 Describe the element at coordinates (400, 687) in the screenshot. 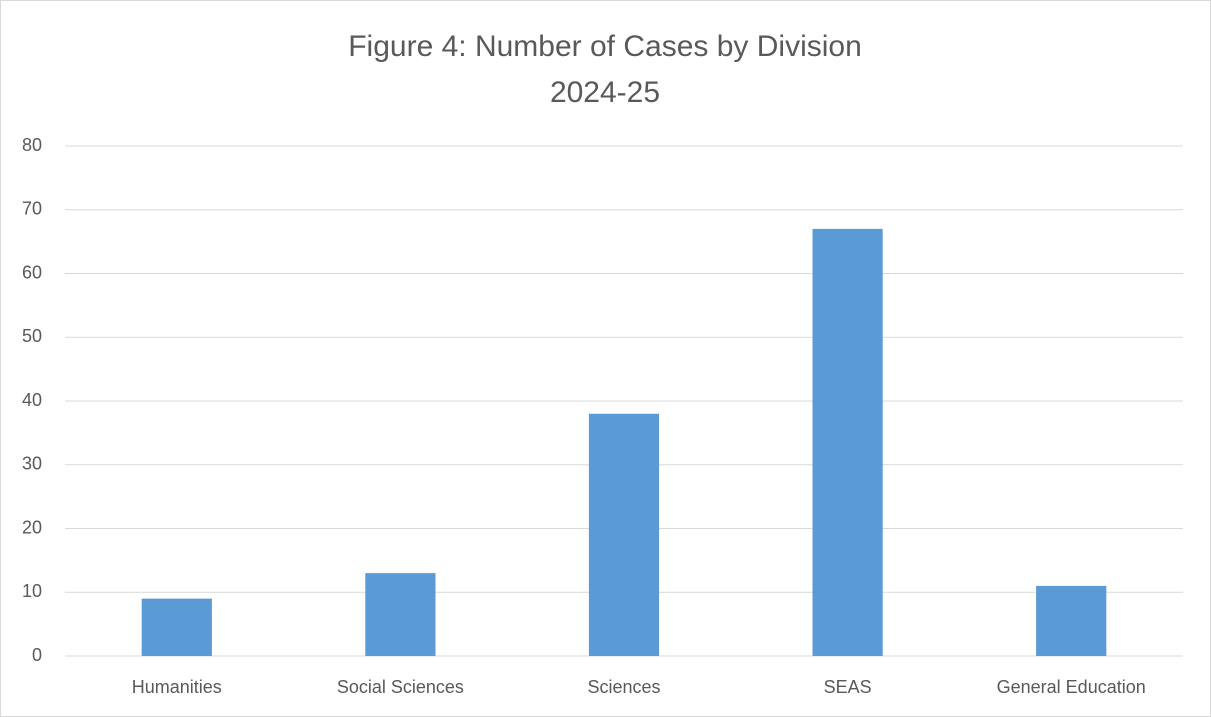

I see `x-tick-label: Social Sciences` at that location.